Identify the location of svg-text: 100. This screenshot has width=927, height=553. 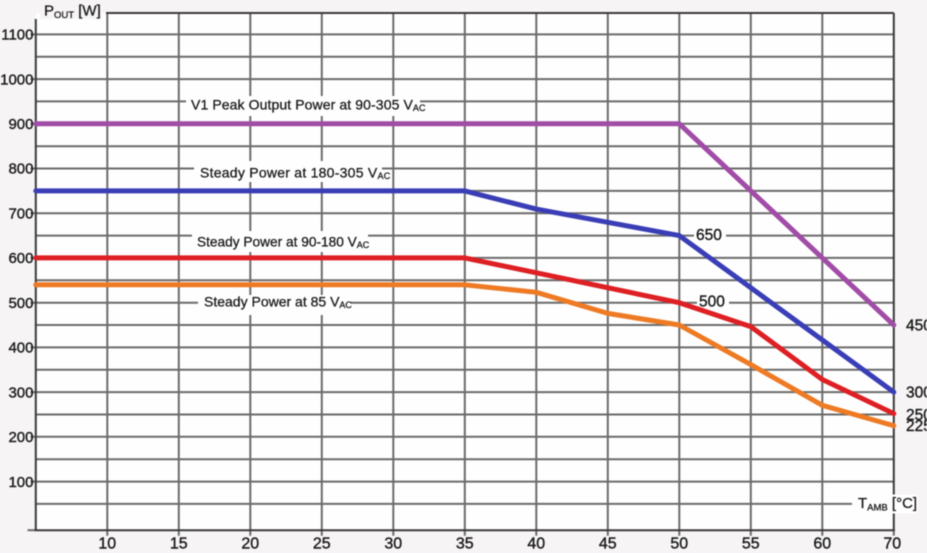
(20, 482).